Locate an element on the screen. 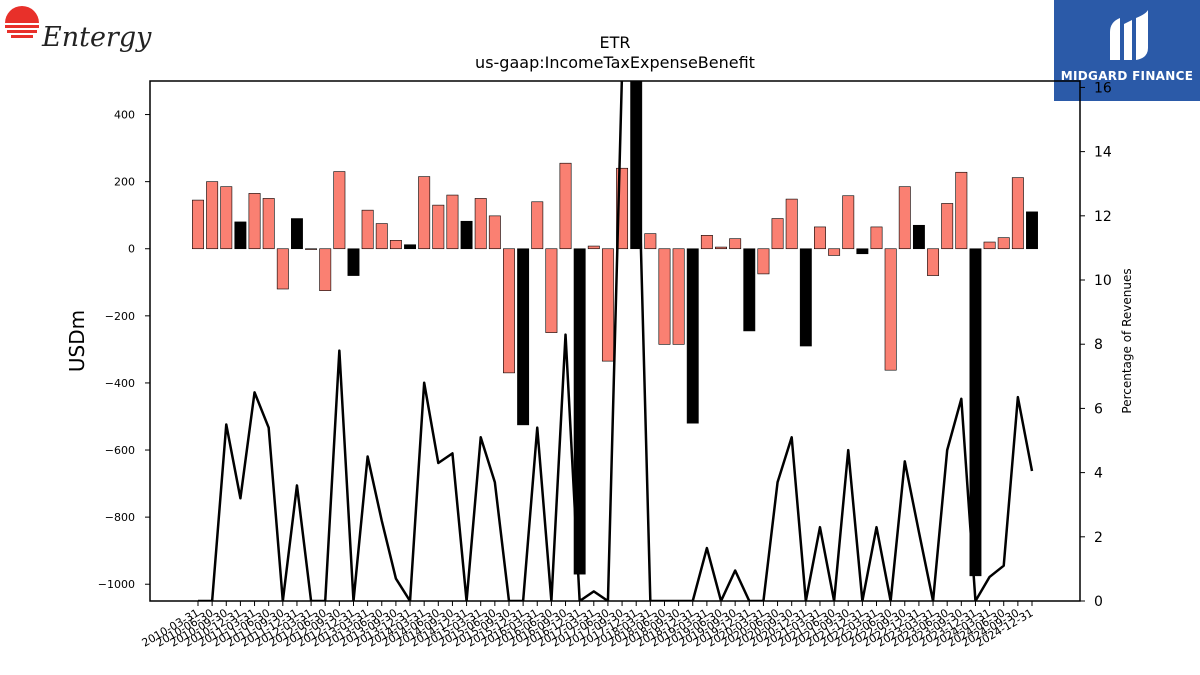 Image resolution: width=1200 pixels, height=675 pixels. y2-tick-label: 2 is located at coordinates (1098, 538).